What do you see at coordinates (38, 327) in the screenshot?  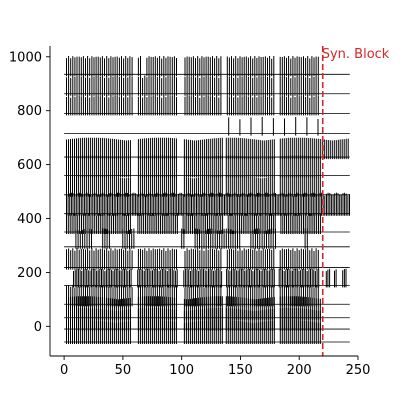 I see `y-tick-label: 0` at bounding box center [38, 327].